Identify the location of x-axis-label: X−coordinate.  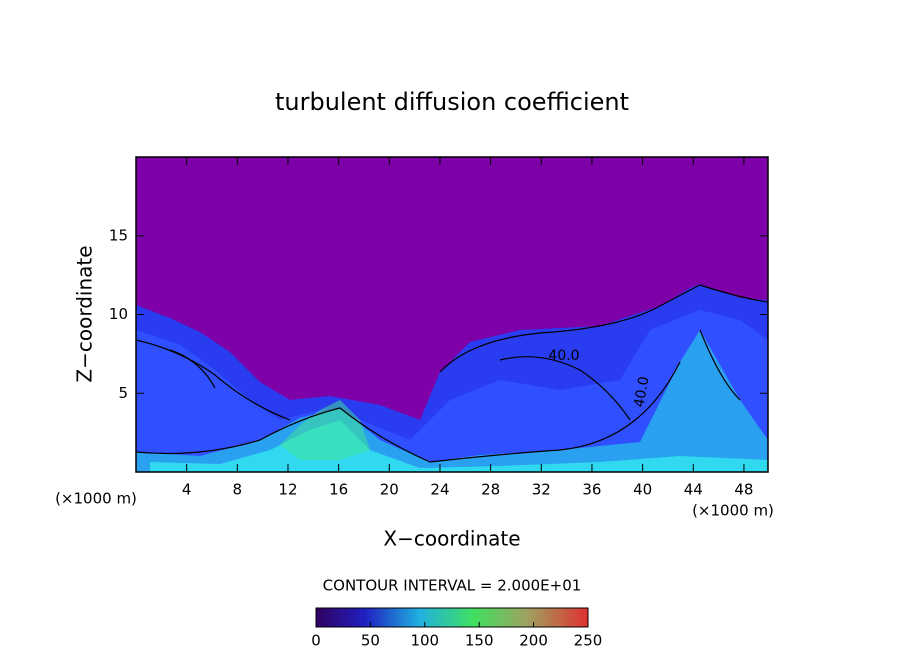
(451, 539).